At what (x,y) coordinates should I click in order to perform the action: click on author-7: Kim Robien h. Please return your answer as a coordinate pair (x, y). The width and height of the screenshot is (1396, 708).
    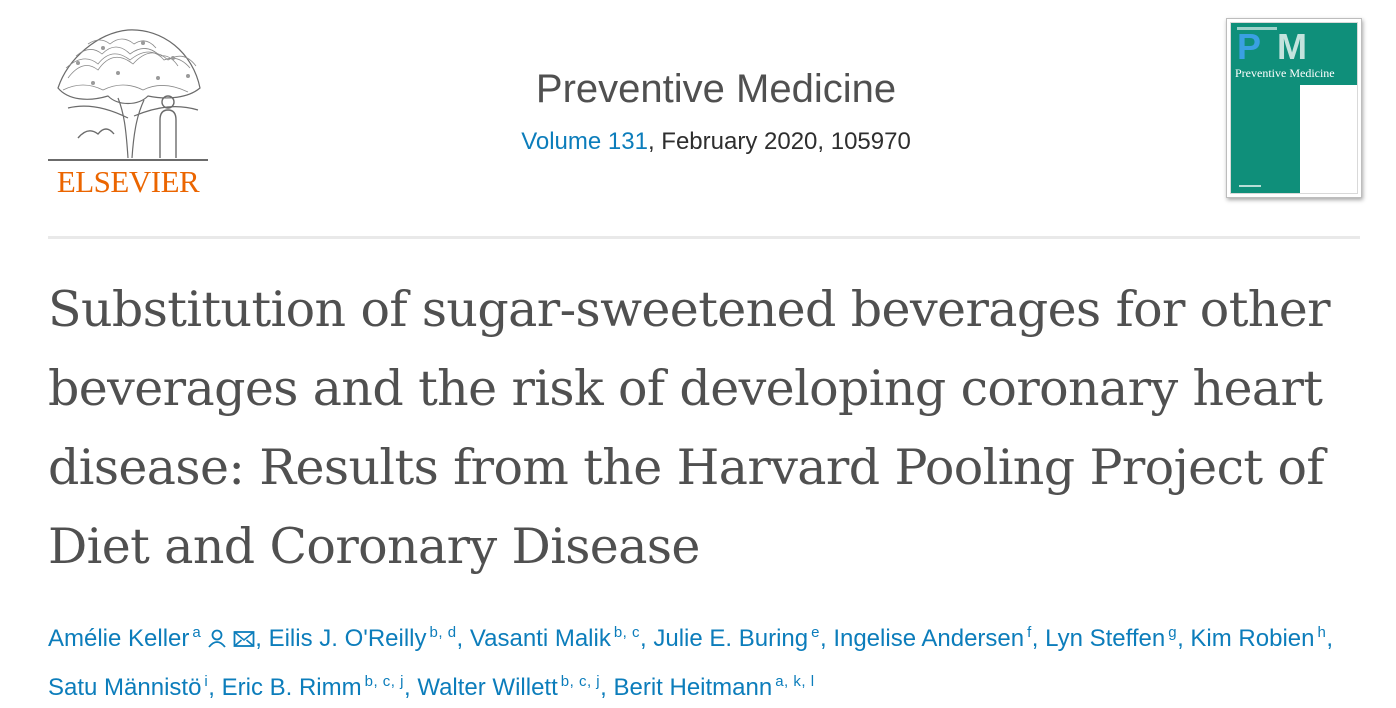
    Looking at the image, I should click on (1258, 638).